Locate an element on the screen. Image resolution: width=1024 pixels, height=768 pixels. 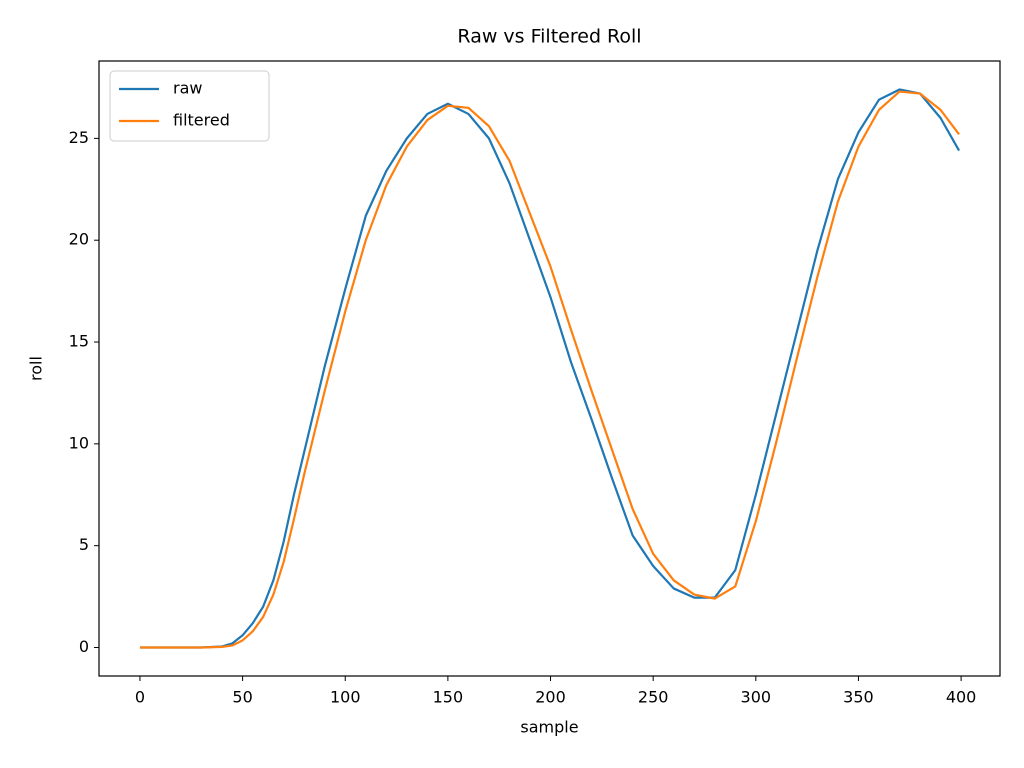
x-tick-label: 250 is located at coordinates (653, 697).